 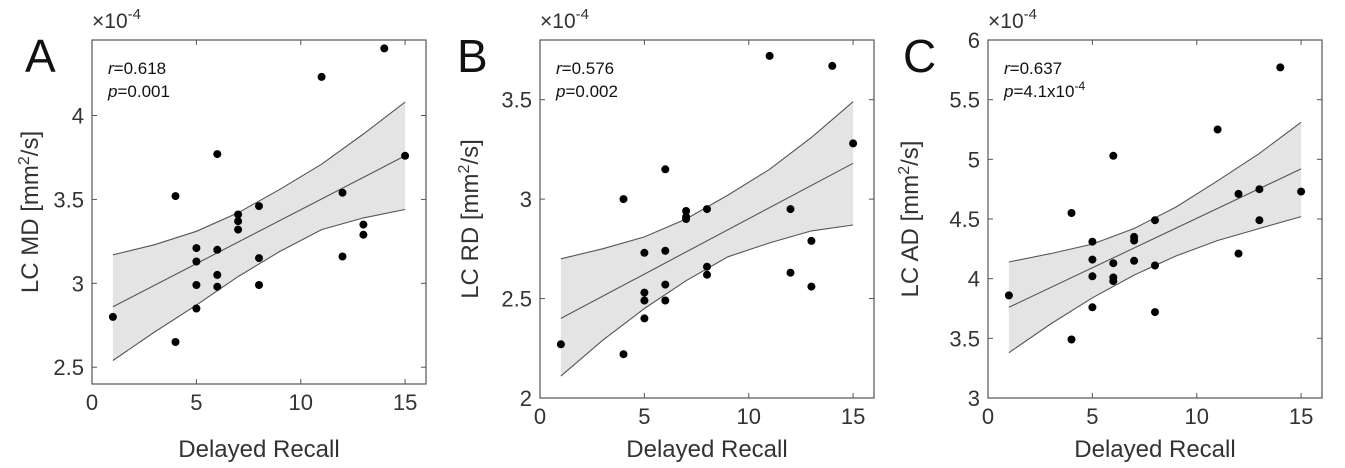 I want to click on y-multiplier-b: ×10⁻⁴, so click(x=564, y=19).